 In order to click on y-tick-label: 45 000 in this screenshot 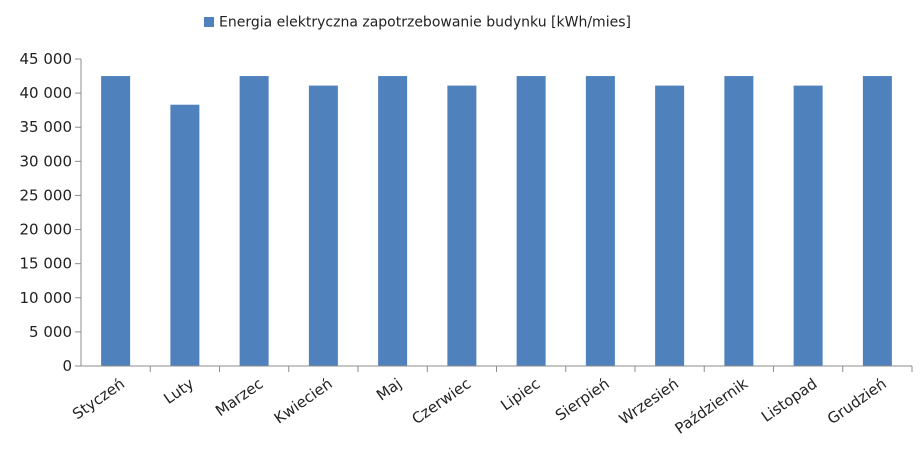, I will do `click(46, 59)`.